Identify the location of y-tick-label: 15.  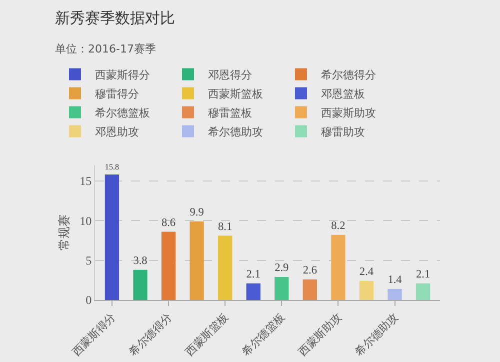
(86, 181).